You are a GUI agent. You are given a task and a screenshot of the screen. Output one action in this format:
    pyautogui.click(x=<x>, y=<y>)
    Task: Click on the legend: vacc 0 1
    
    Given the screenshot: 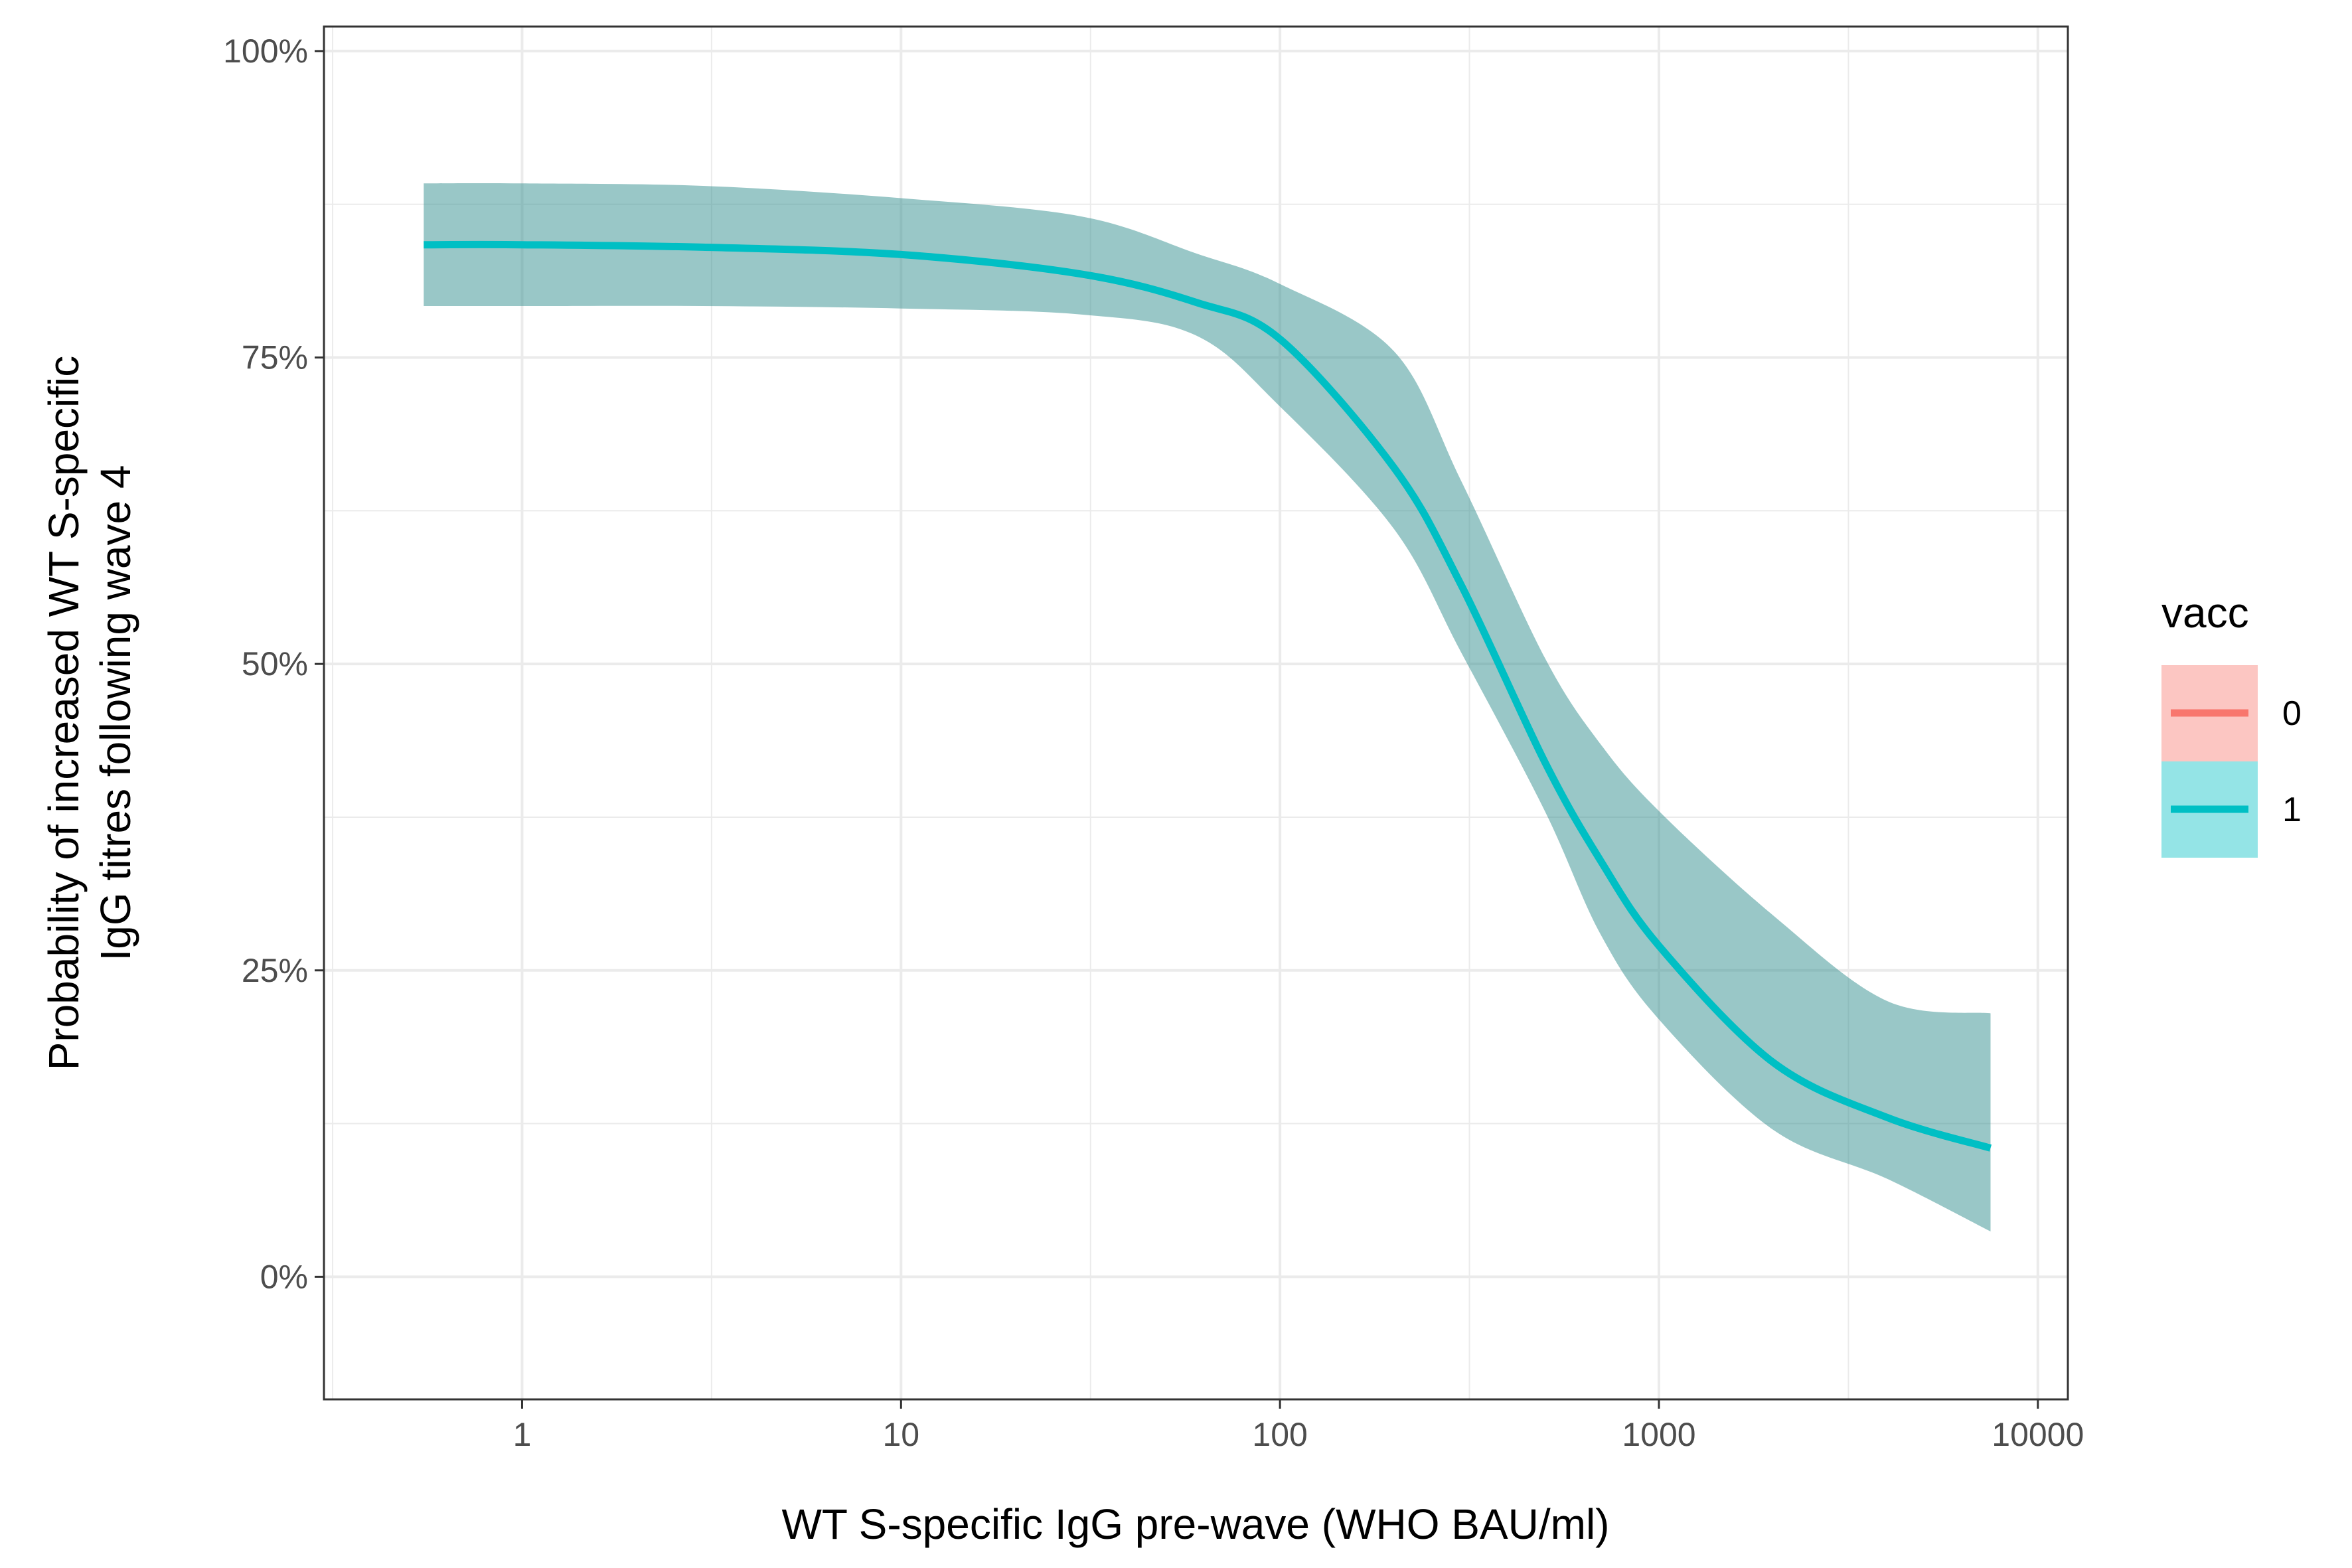 What is the action you would take?
    pyautogui.click(x=2231, y=723)
    